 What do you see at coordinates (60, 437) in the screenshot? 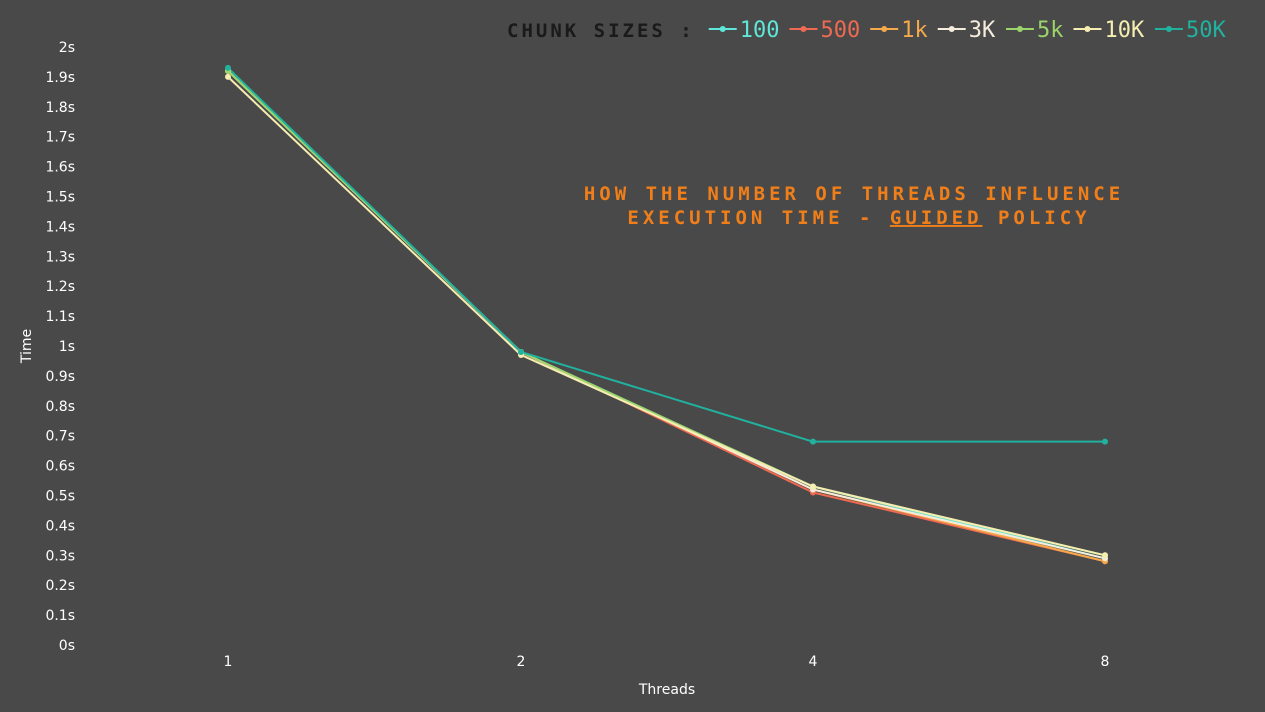
I see `y-tick-label: 0.7s` at bounding box center [60, 437].